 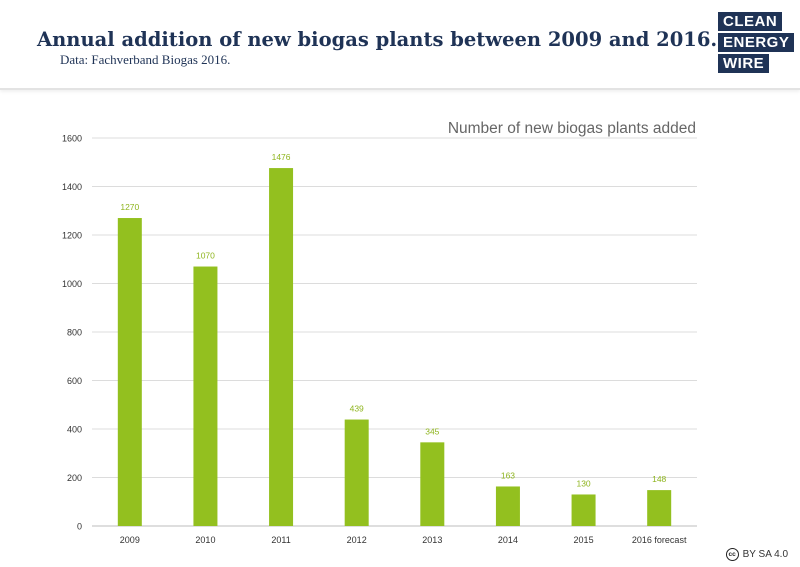 I want to click on data-label: 345, so click(x=432, y=431).